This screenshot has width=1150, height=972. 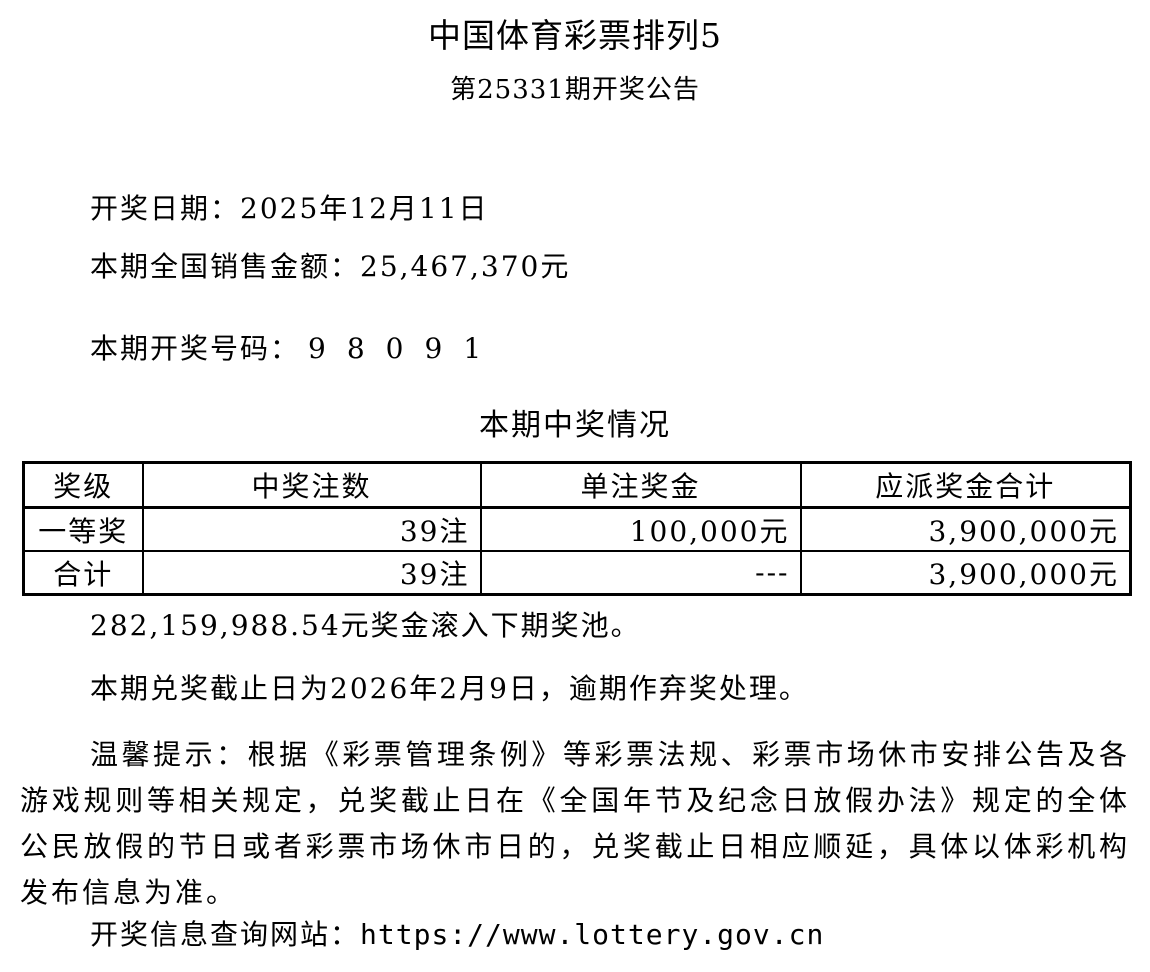 I want to click on winning-number-digit: 1, so click(x=473, y=348).